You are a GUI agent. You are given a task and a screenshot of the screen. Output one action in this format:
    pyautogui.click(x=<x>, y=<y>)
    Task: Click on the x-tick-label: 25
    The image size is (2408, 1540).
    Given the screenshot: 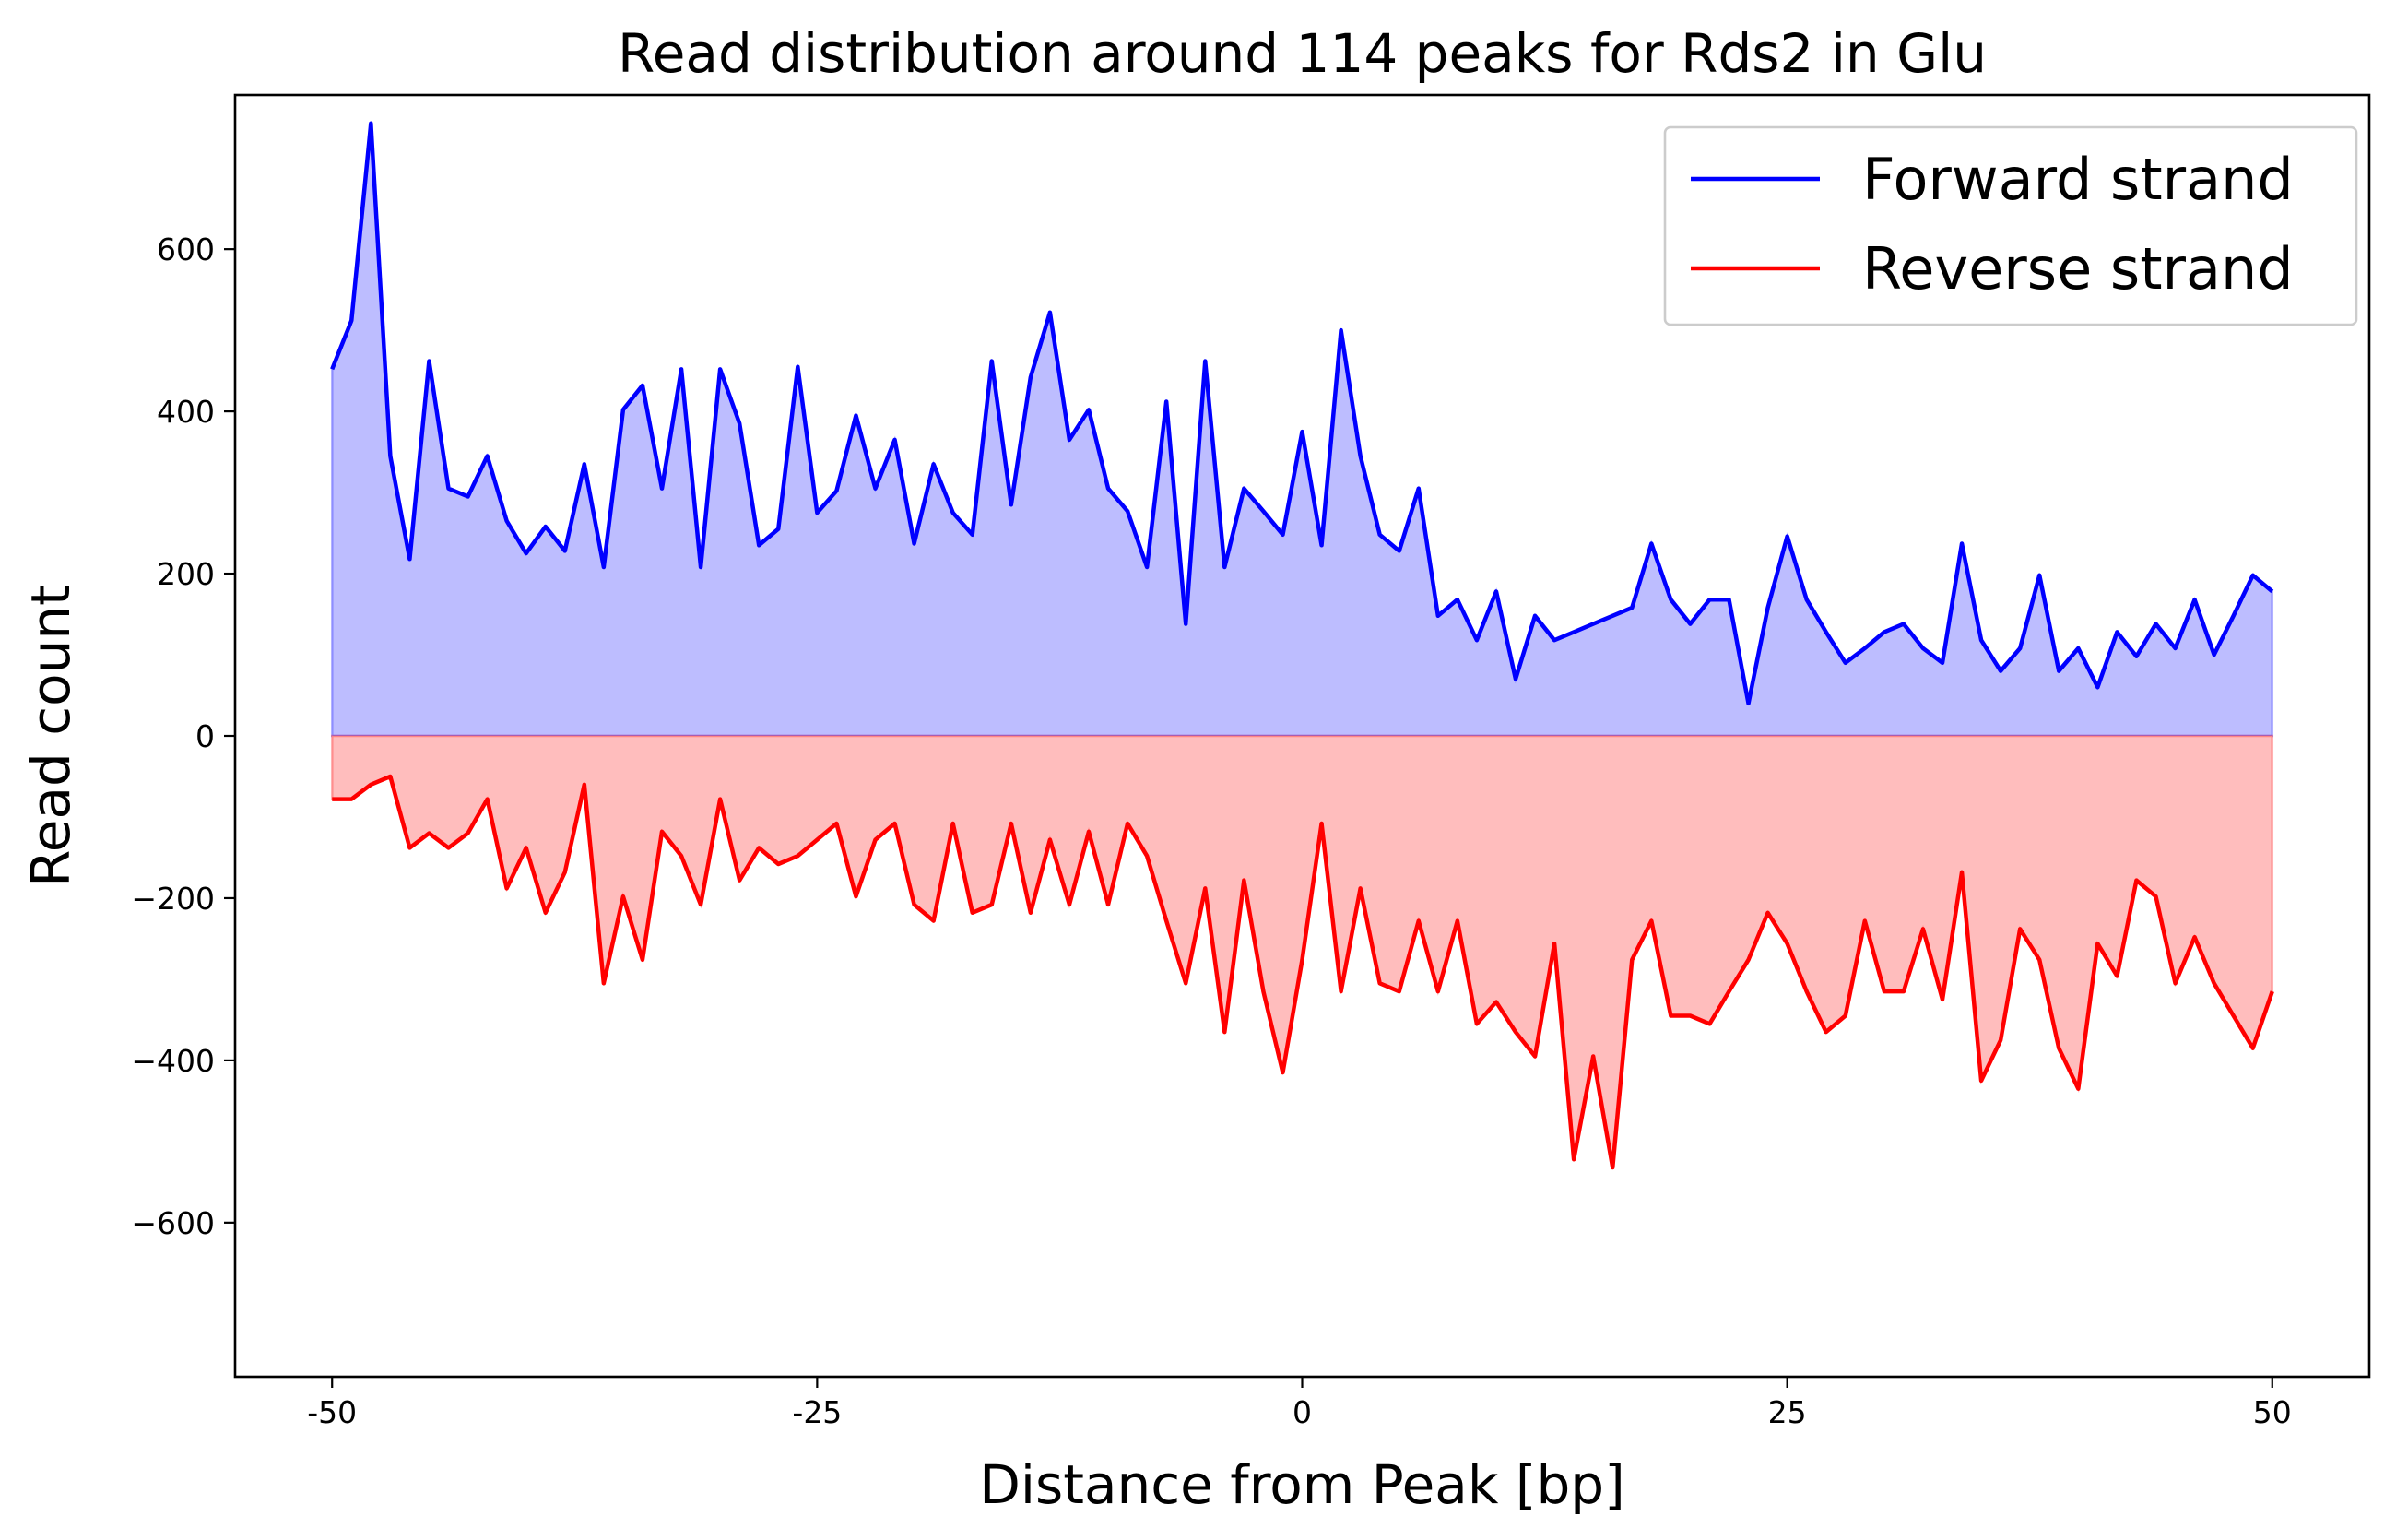 What is the action you would take?
    pyautogui.click(x=1788, y=1412)
    